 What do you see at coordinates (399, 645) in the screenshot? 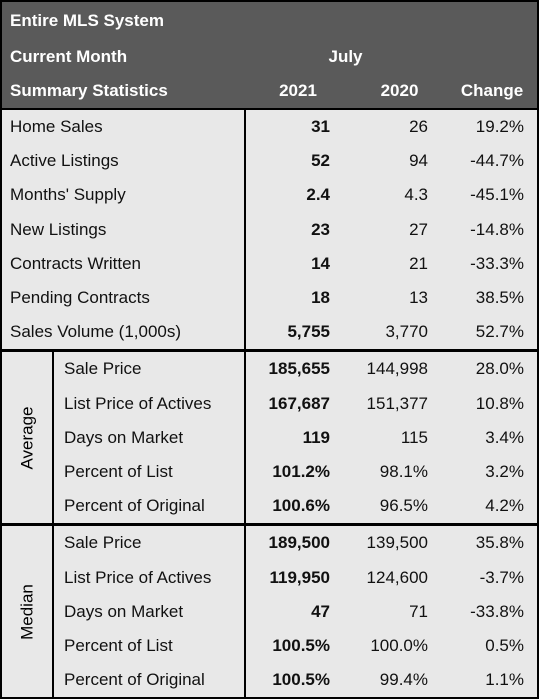
I see `value-2020: 100.0%` at bounding box center [399, 645].